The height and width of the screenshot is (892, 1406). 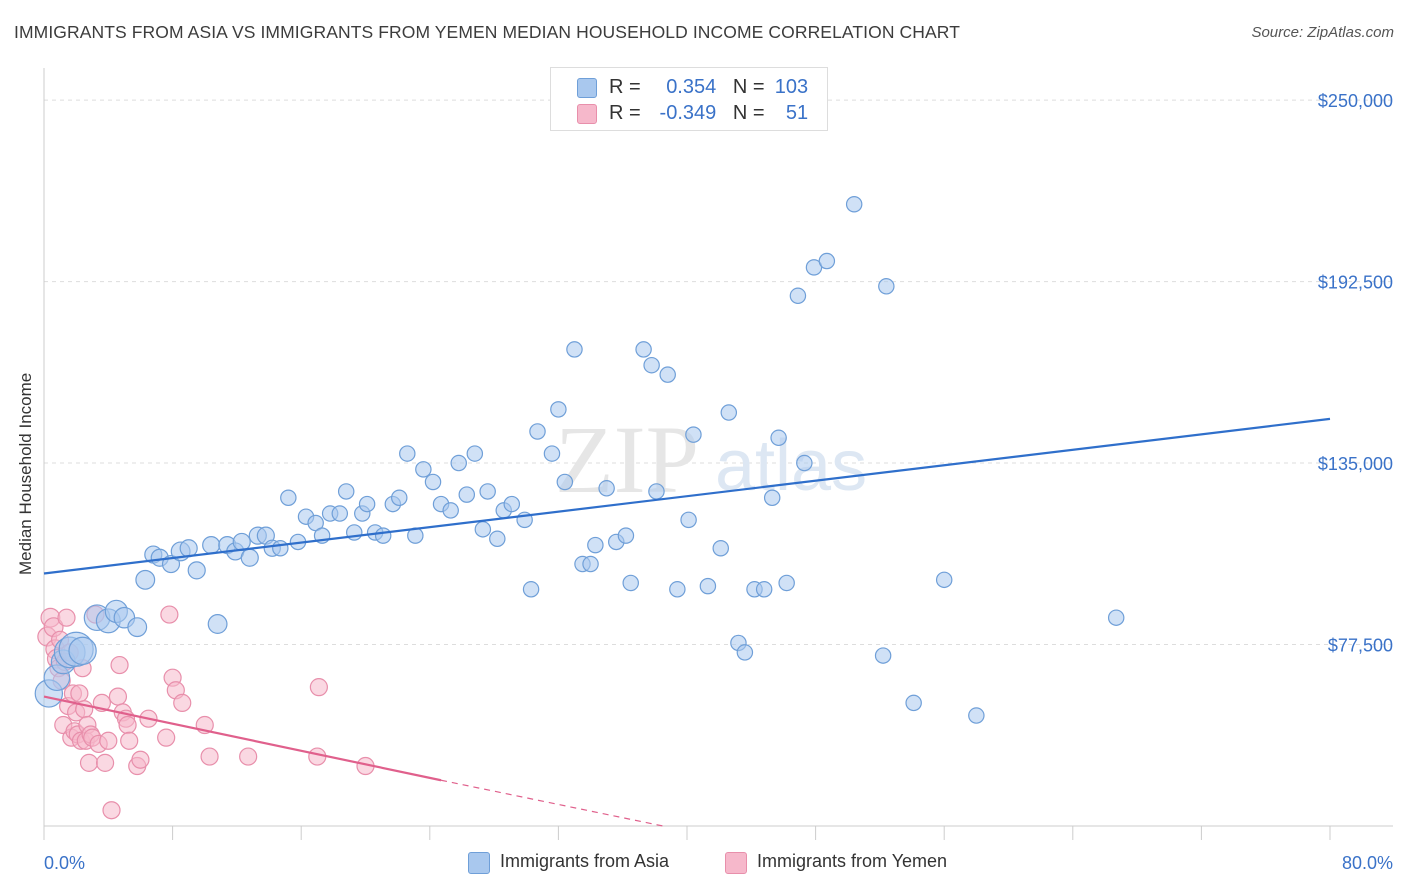 I want to click on source-label: Source: ZipAtlas.com, so click(x=1322, y=32).